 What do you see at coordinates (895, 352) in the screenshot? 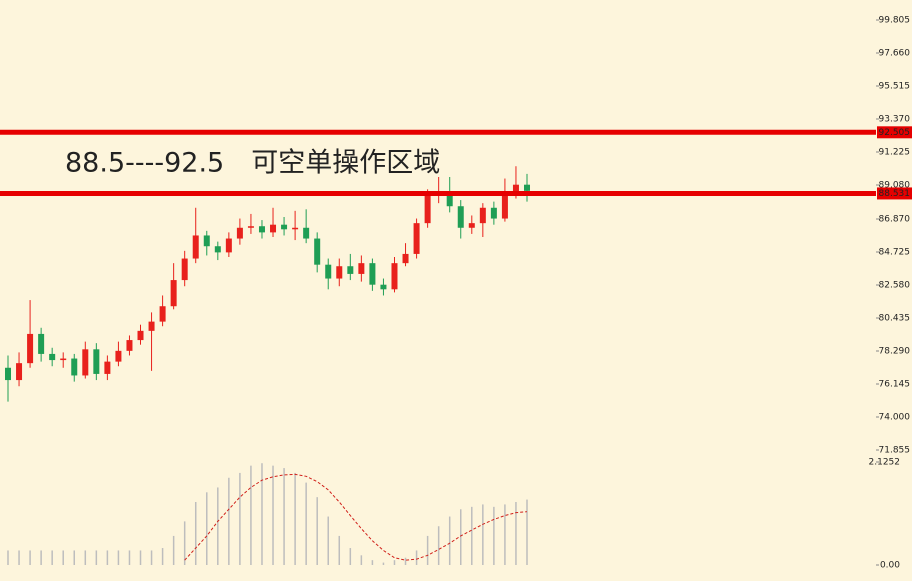
I see `y-tick-label: 78.290` at bounding box center [895, 352].